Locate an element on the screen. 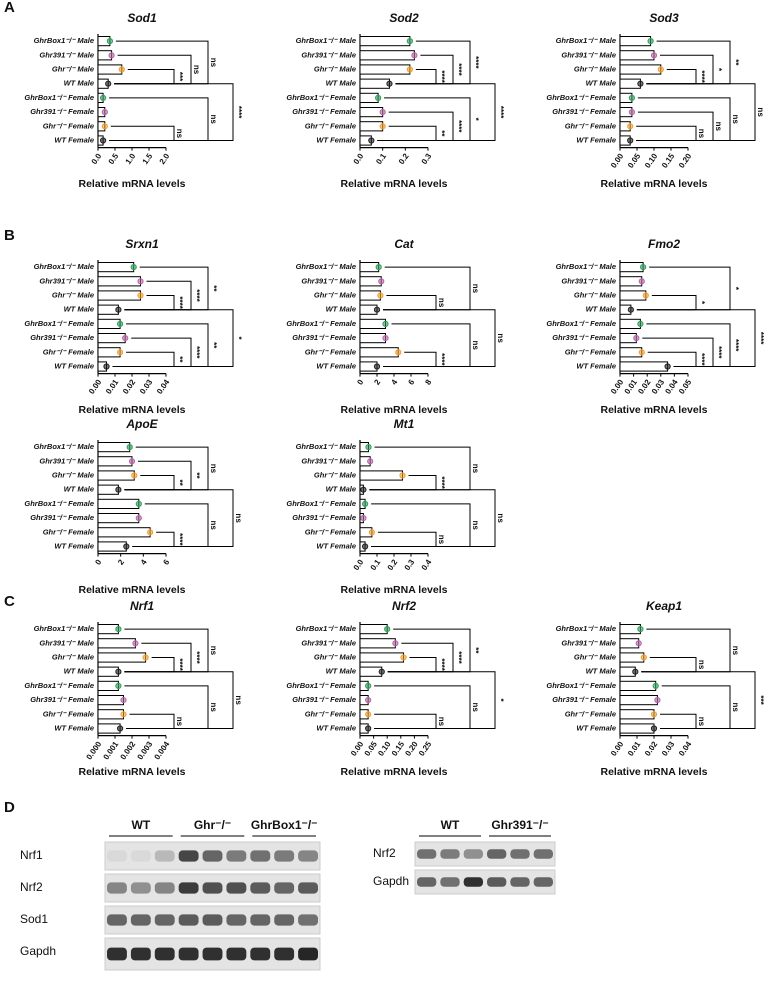 The height and width of the screenshot is (981, 780). chart-title: ApoE is located at coordinates (141, 424).